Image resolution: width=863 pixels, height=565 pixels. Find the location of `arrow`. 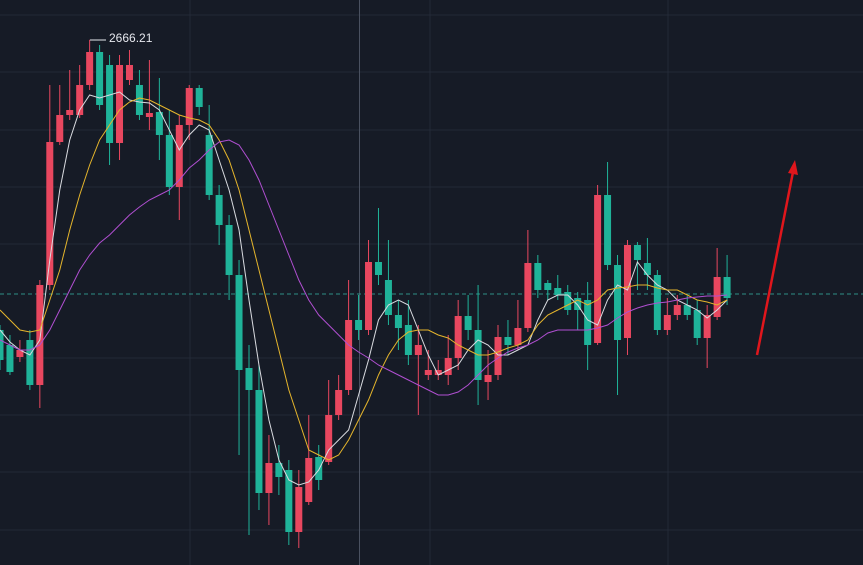

arrow is located at coordinates (776, 258).